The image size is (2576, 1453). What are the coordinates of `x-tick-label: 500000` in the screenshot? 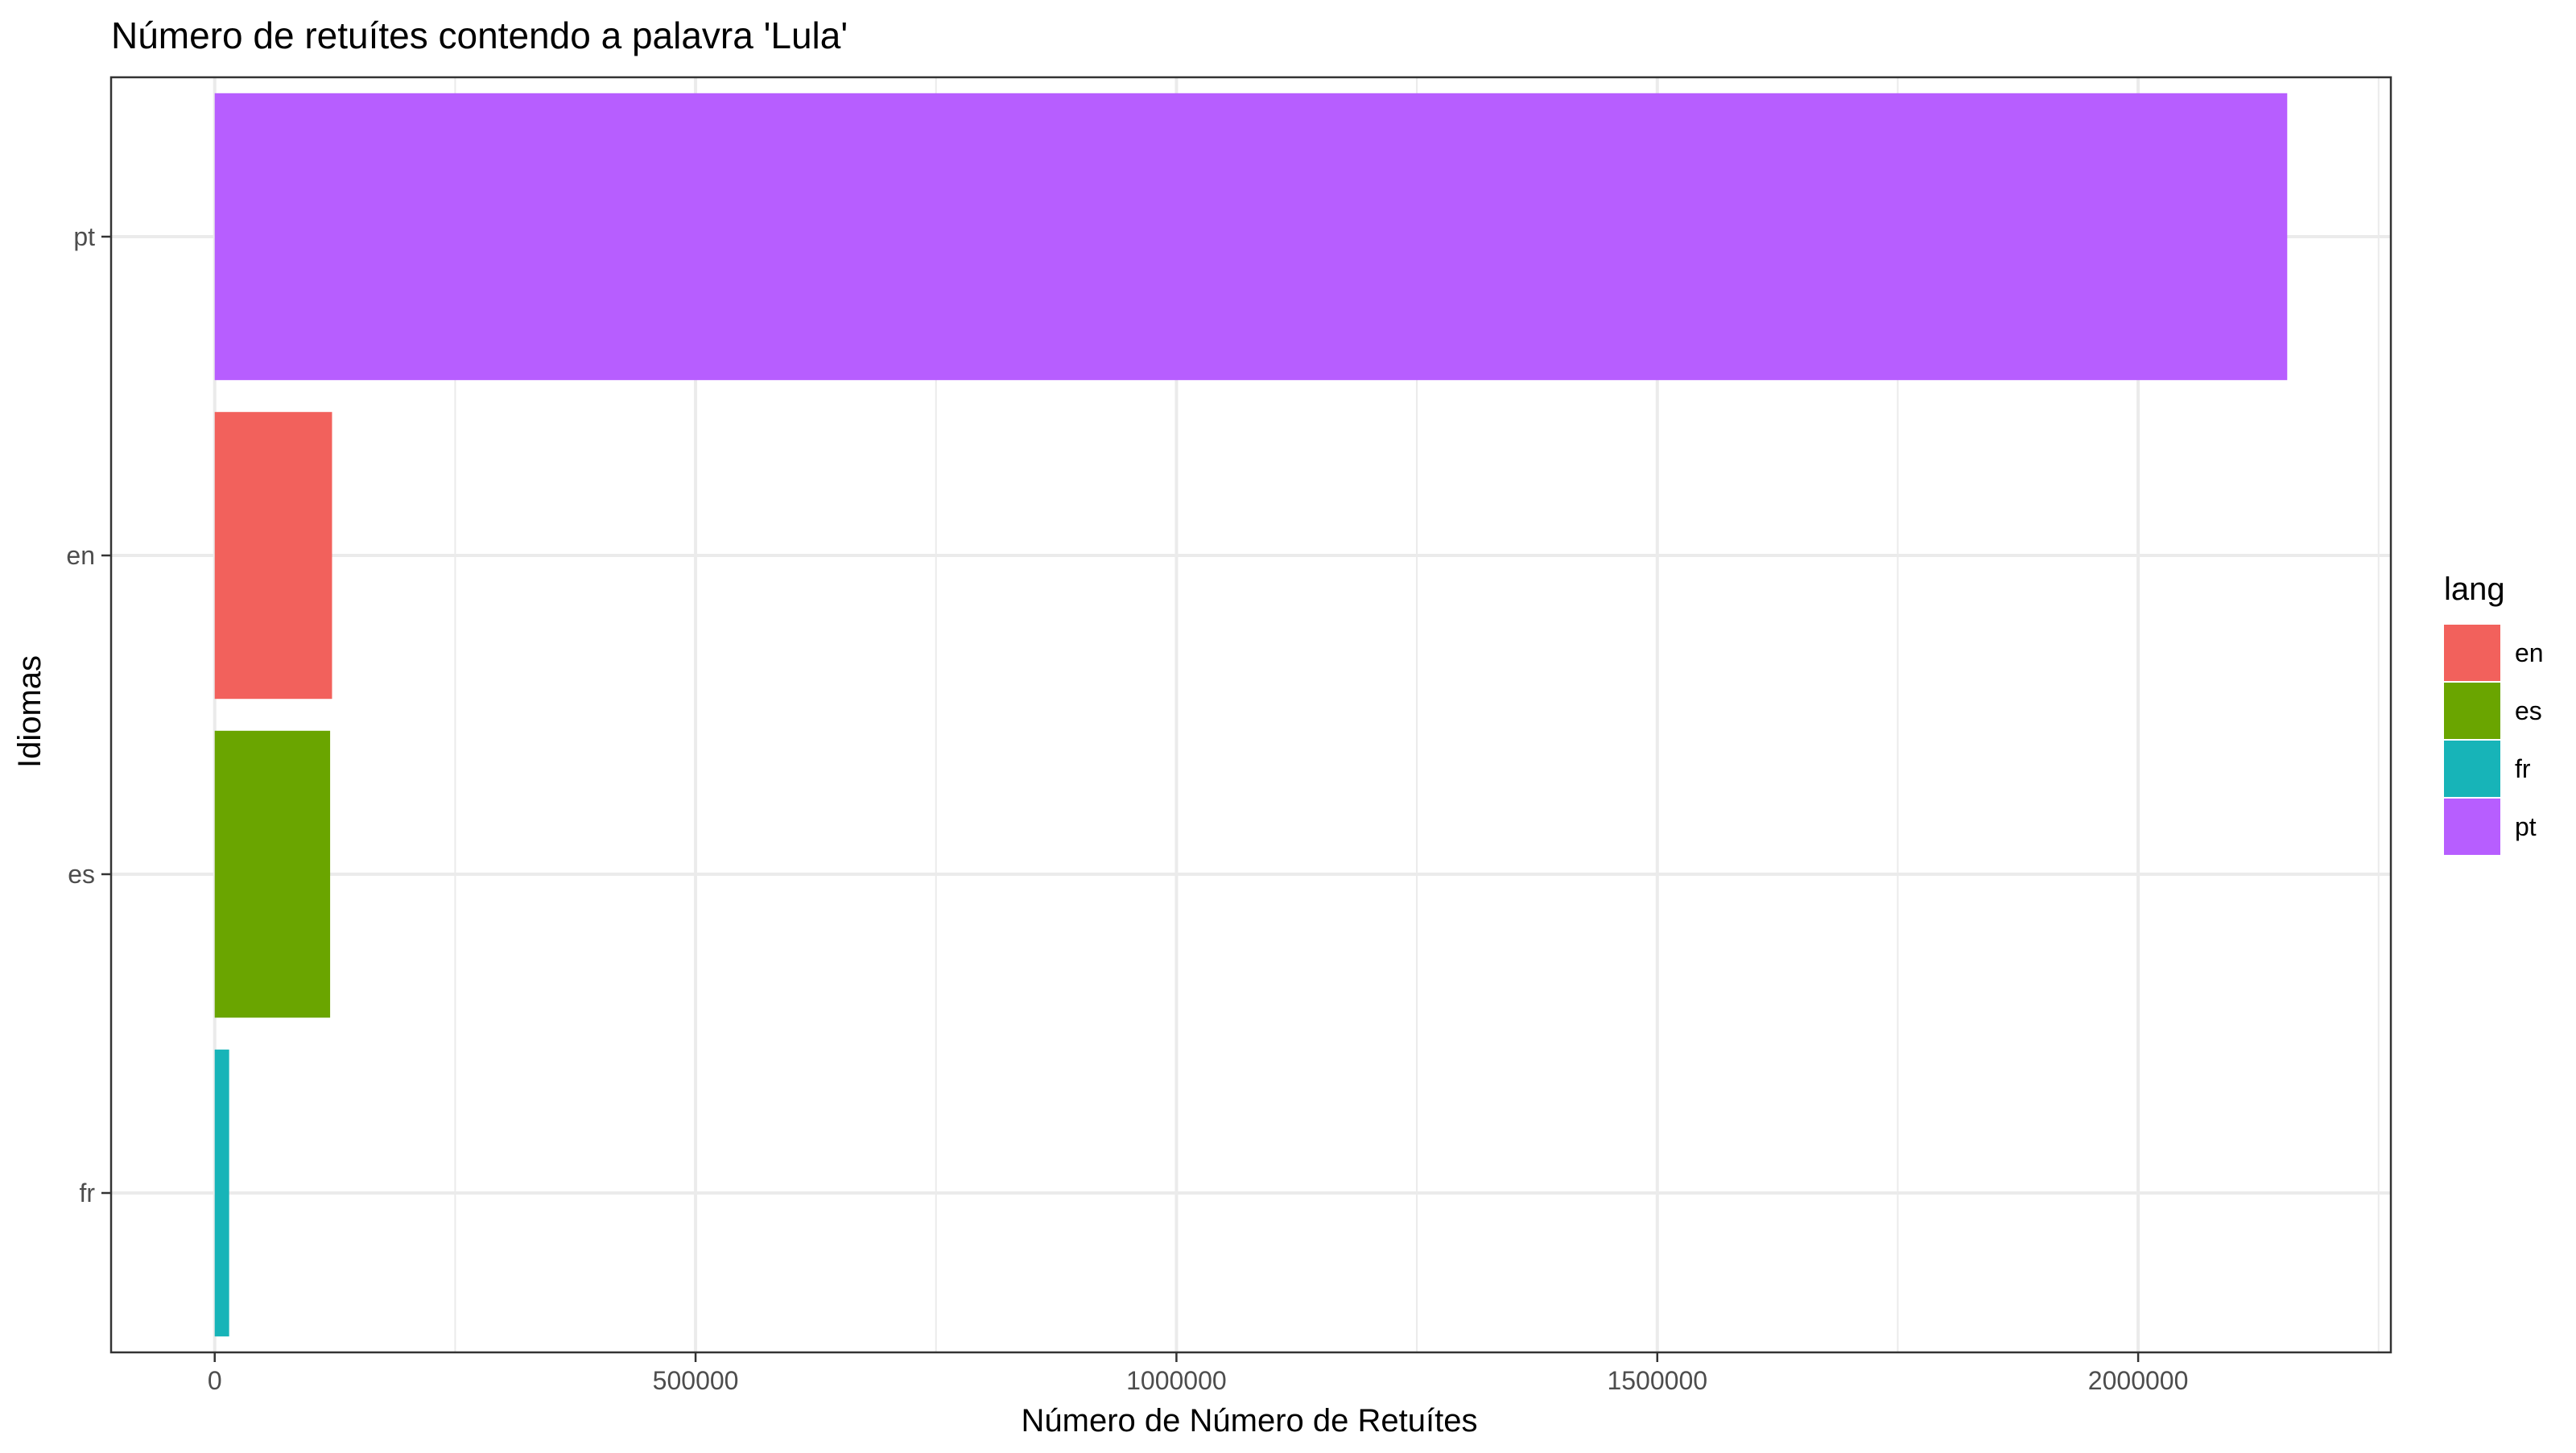 It's located at (696, 1380).